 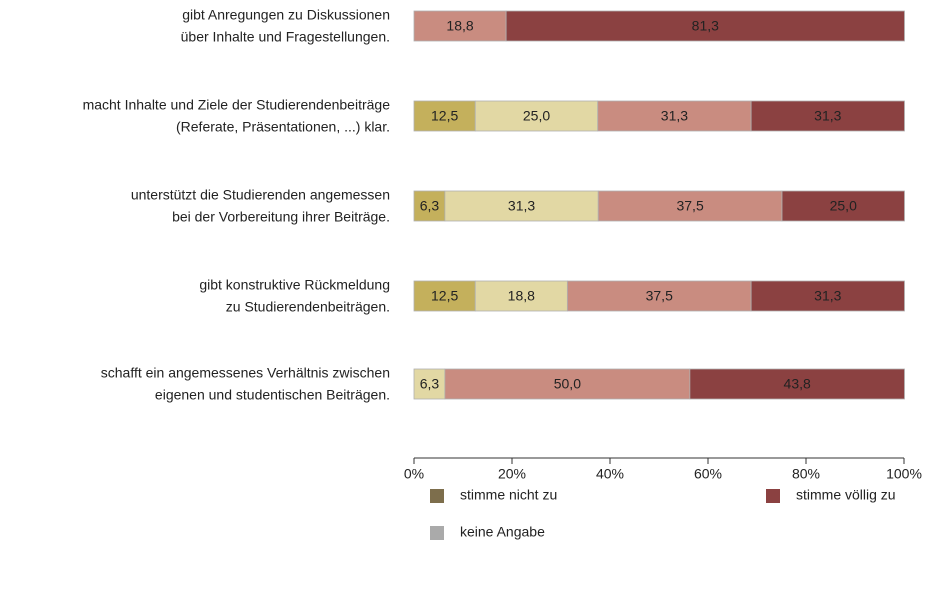 I want to click on legend-label: keine Angabe, so click(x=502, y=532).